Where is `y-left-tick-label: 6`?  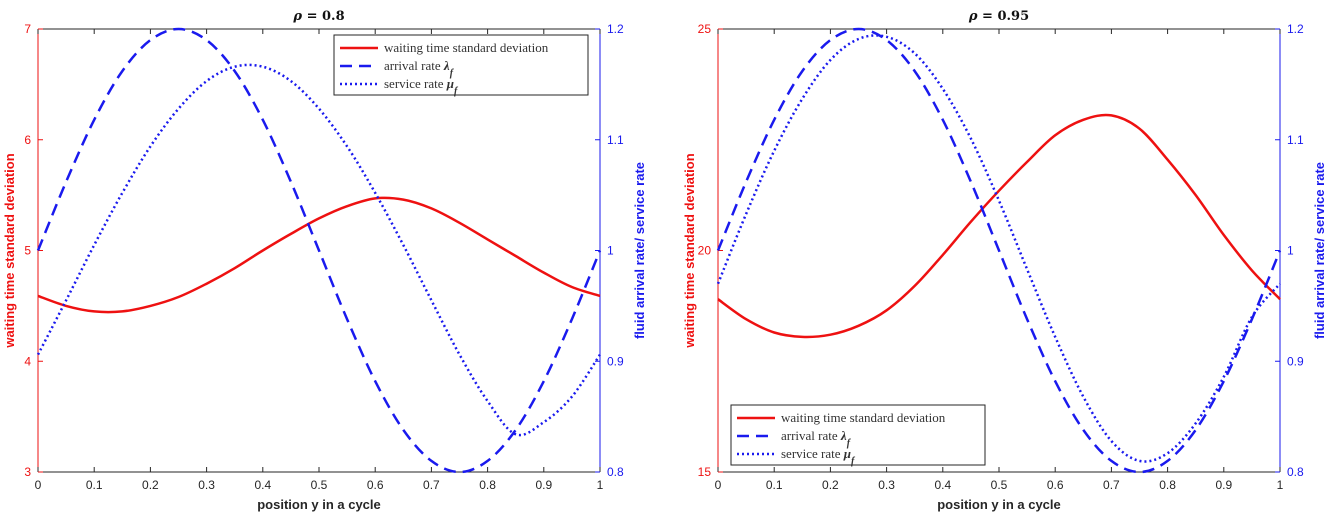 y-left-tick-label: 6 is located at coordinates (27, 140).